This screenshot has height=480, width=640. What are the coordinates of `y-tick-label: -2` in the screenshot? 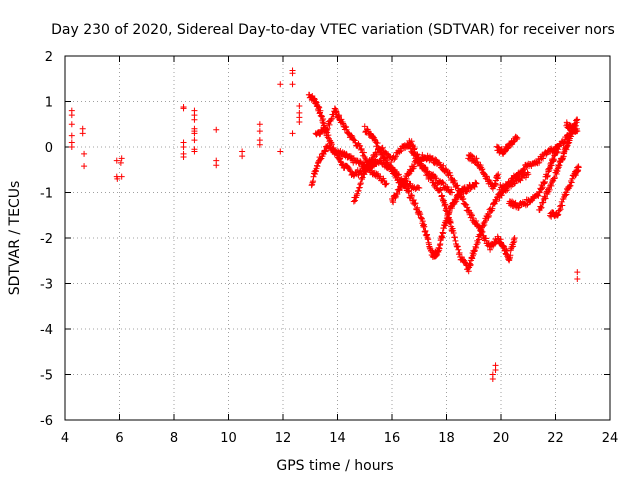 It's located at (46, 239).